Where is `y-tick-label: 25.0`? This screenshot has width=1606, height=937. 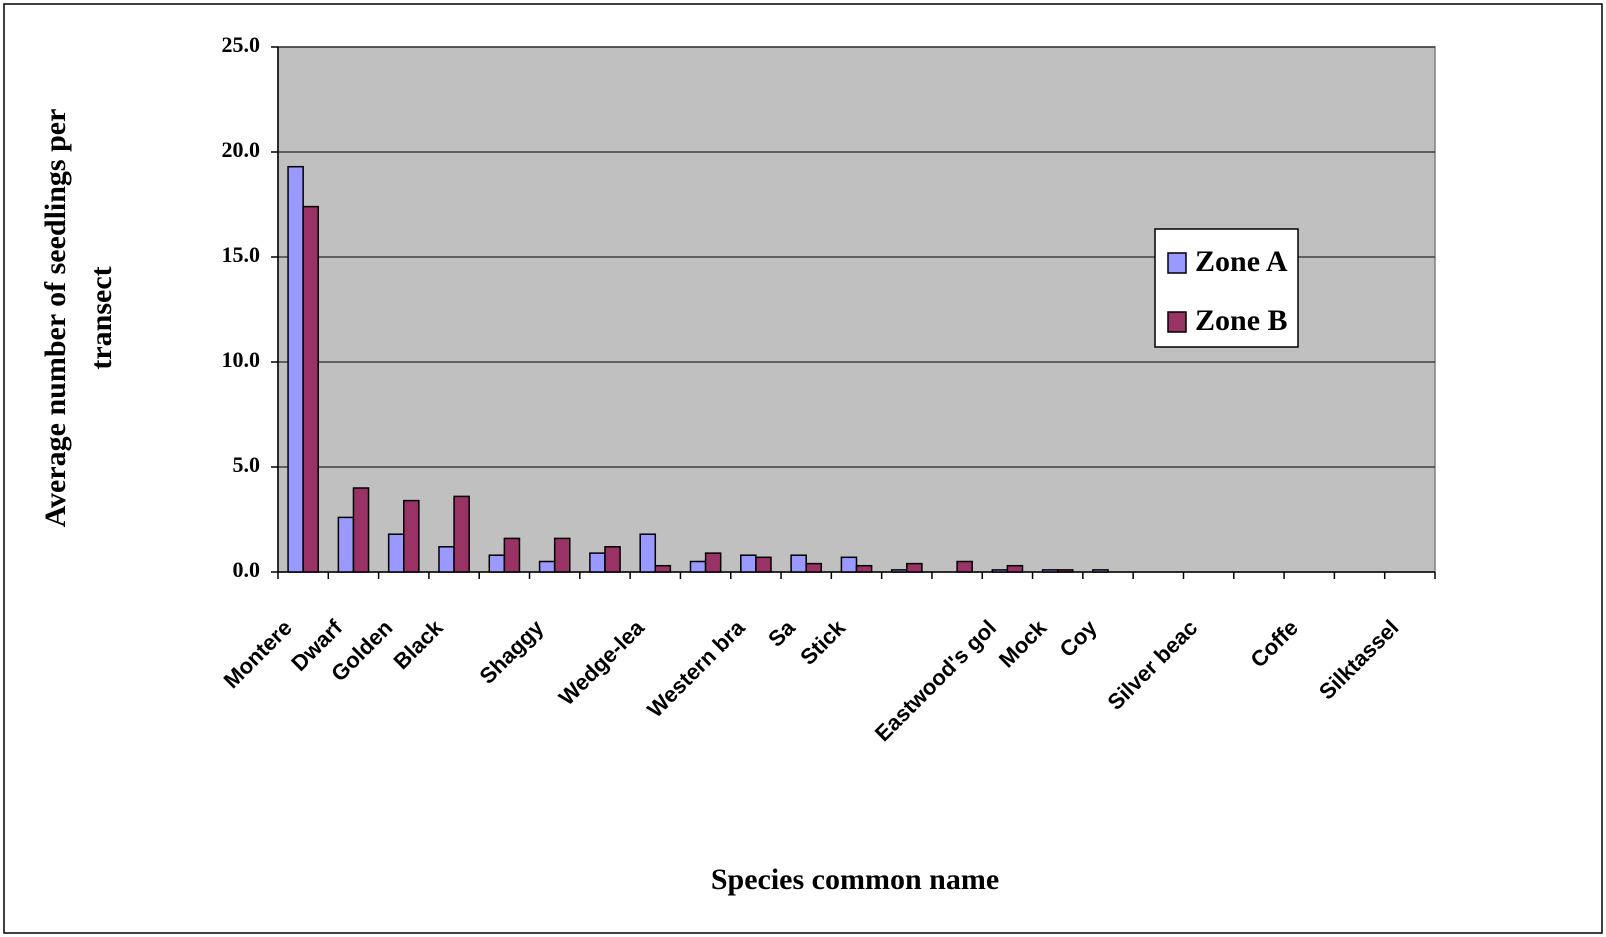 y-tick-label: 25.0 is located at coordinates (241, 44).